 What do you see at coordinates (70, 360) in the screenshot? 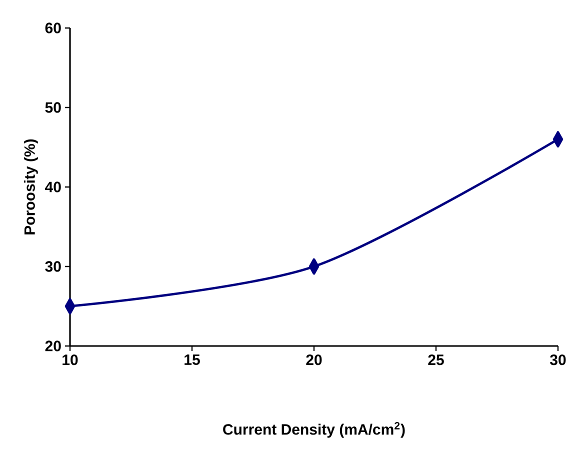
I see `x-tick-label: 10` at bounding box center [70, 360].